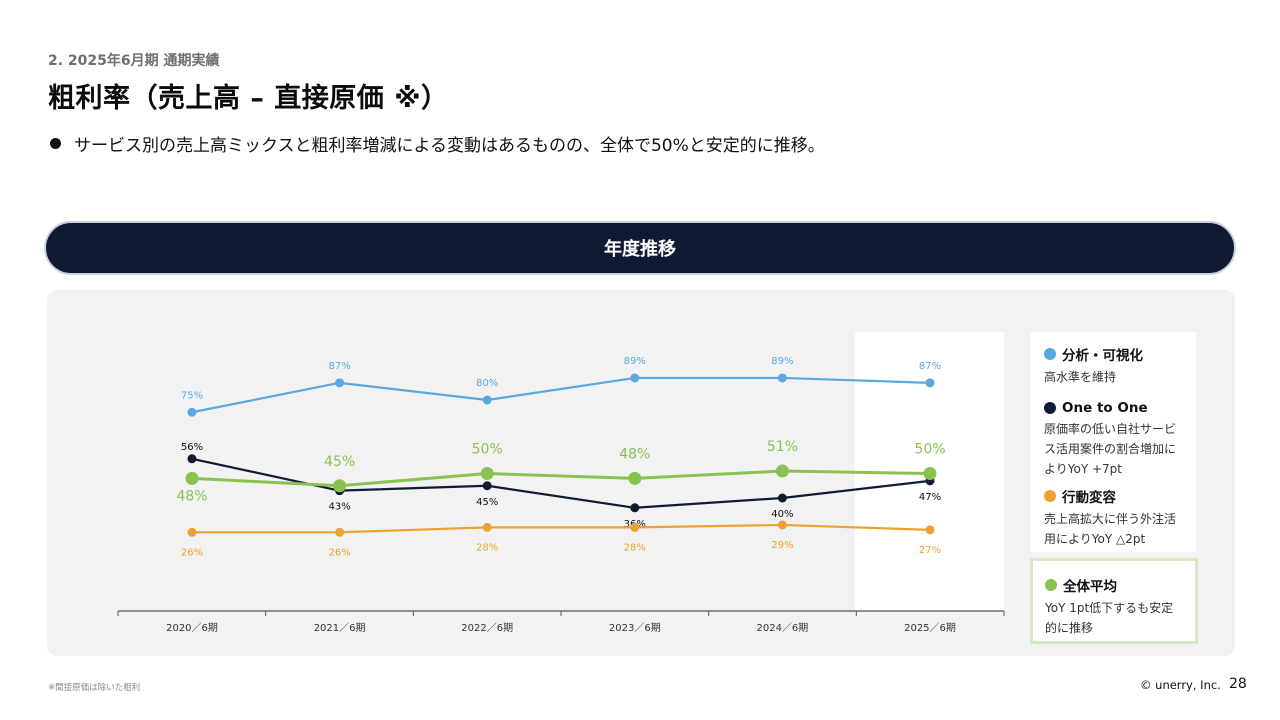 The width and height of the screenshot is (1280, 720). I want to click on data-label: 29%, so click(782, 545).